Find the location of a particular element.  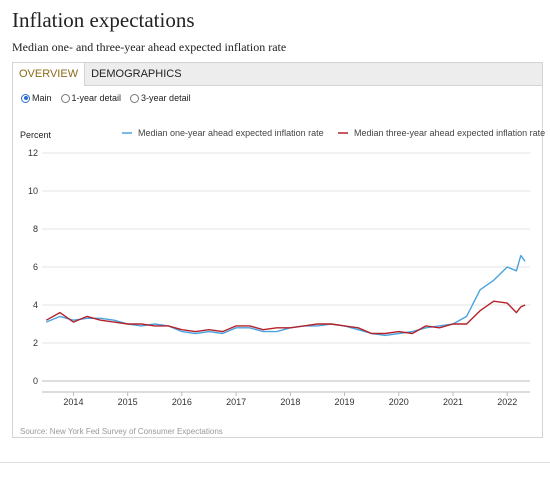

x-tick-label: 2021 is located at coordinates (453, 402).